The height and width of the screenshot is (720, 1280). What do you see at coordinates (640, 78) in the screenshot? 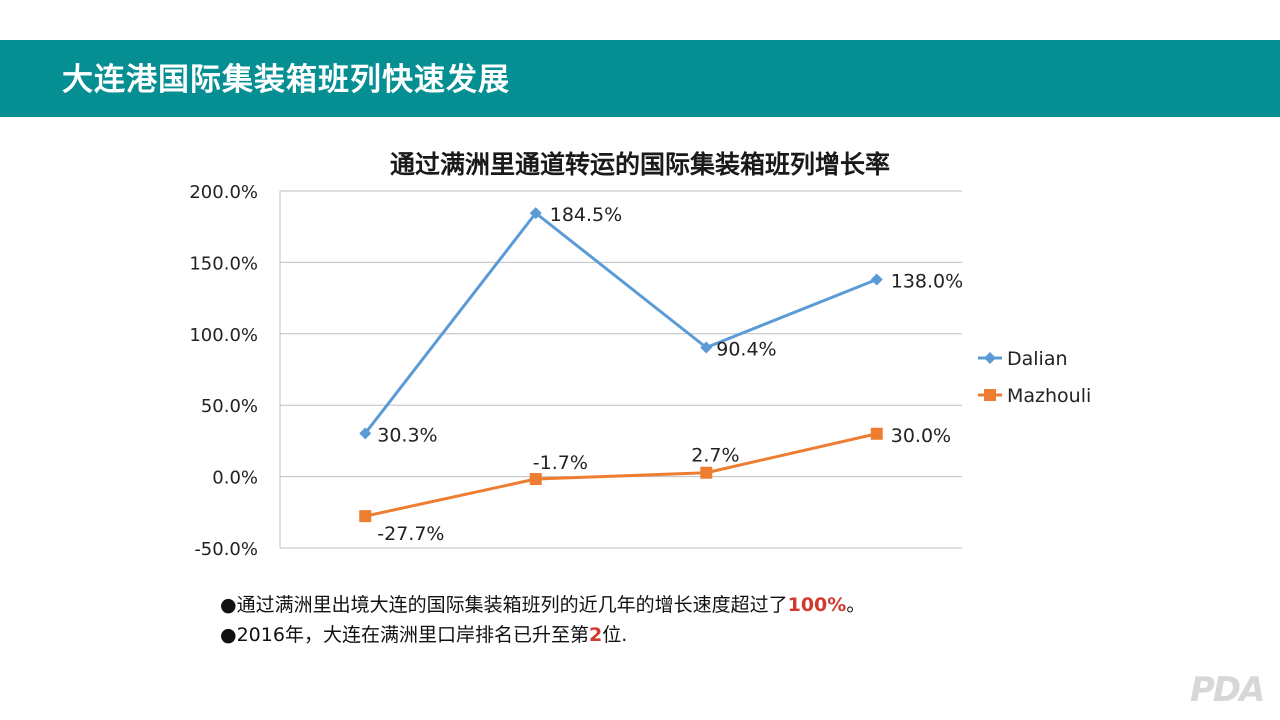
I see `title-banner` at bounding box center [640, 78].